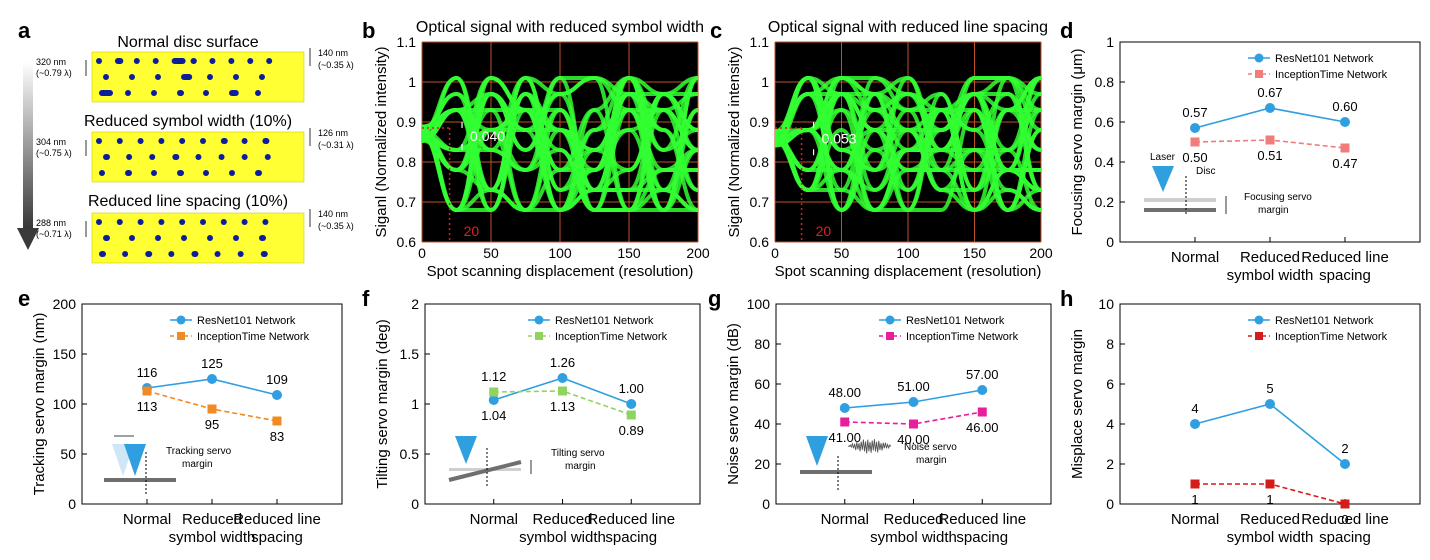 This screenshot has height=560, width=1430. Describe the element at coordinates (493, 376) in the screenshot. I see `data-label: 1.12` at that location.